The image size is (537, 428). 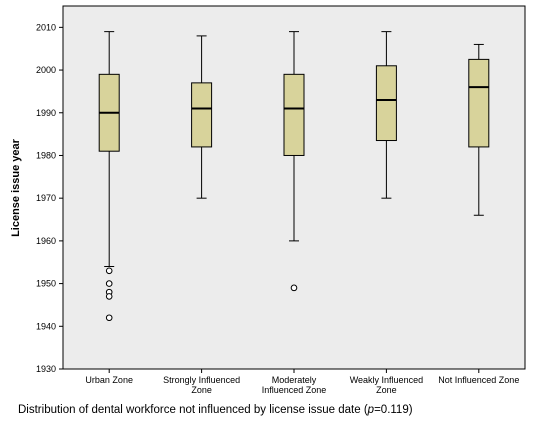 I want to click on x-tick-label: Not Influenced Zone, so click(x=478, y=380).